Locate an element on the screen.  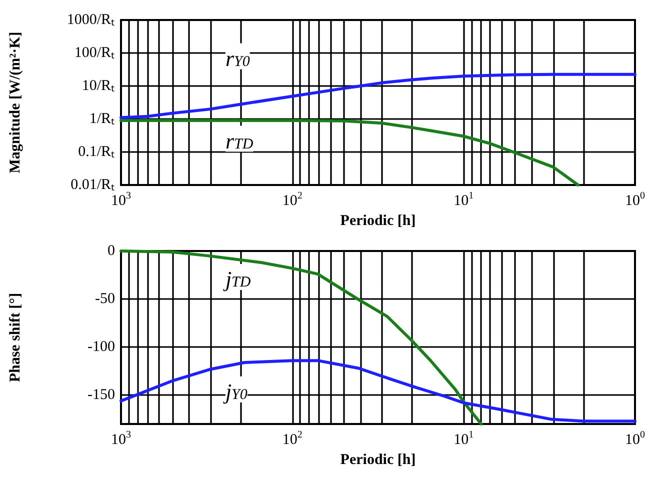
y-axis-title: Phase shift [°] is located at coordinates (16, 337).